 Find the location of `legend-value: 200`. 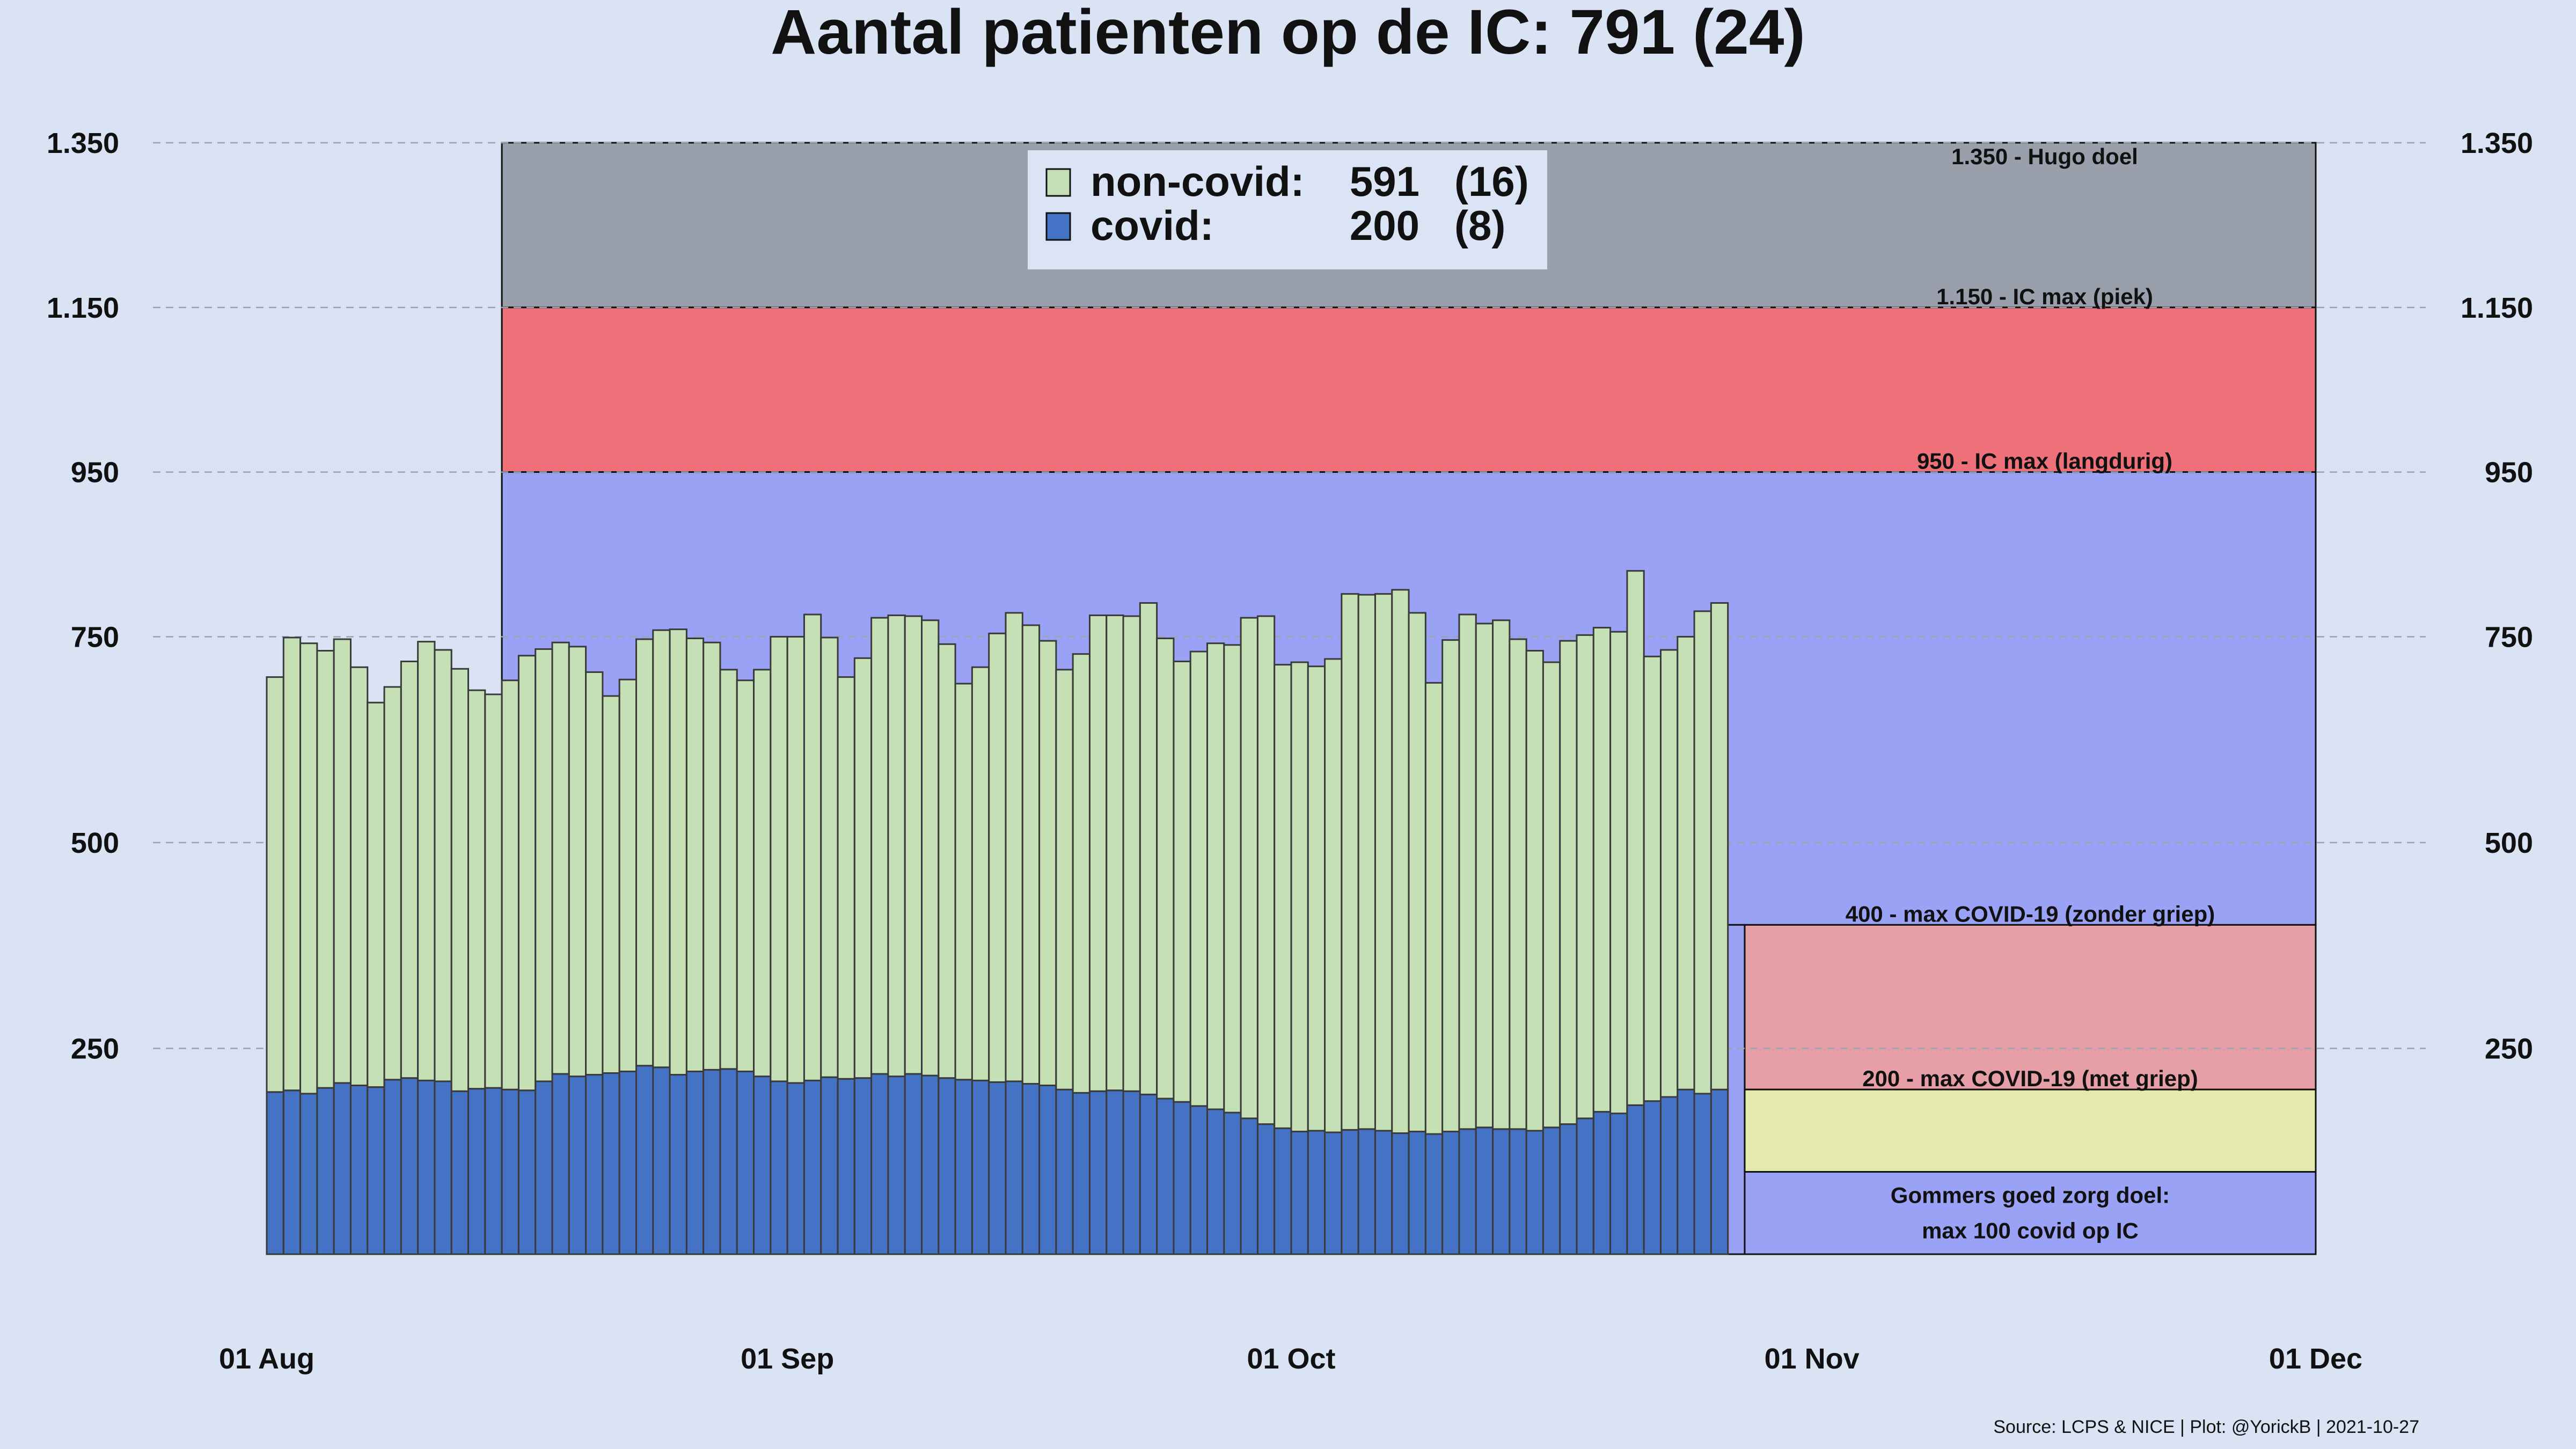

legend-value: 200 is located at coordinates (1384, 225).